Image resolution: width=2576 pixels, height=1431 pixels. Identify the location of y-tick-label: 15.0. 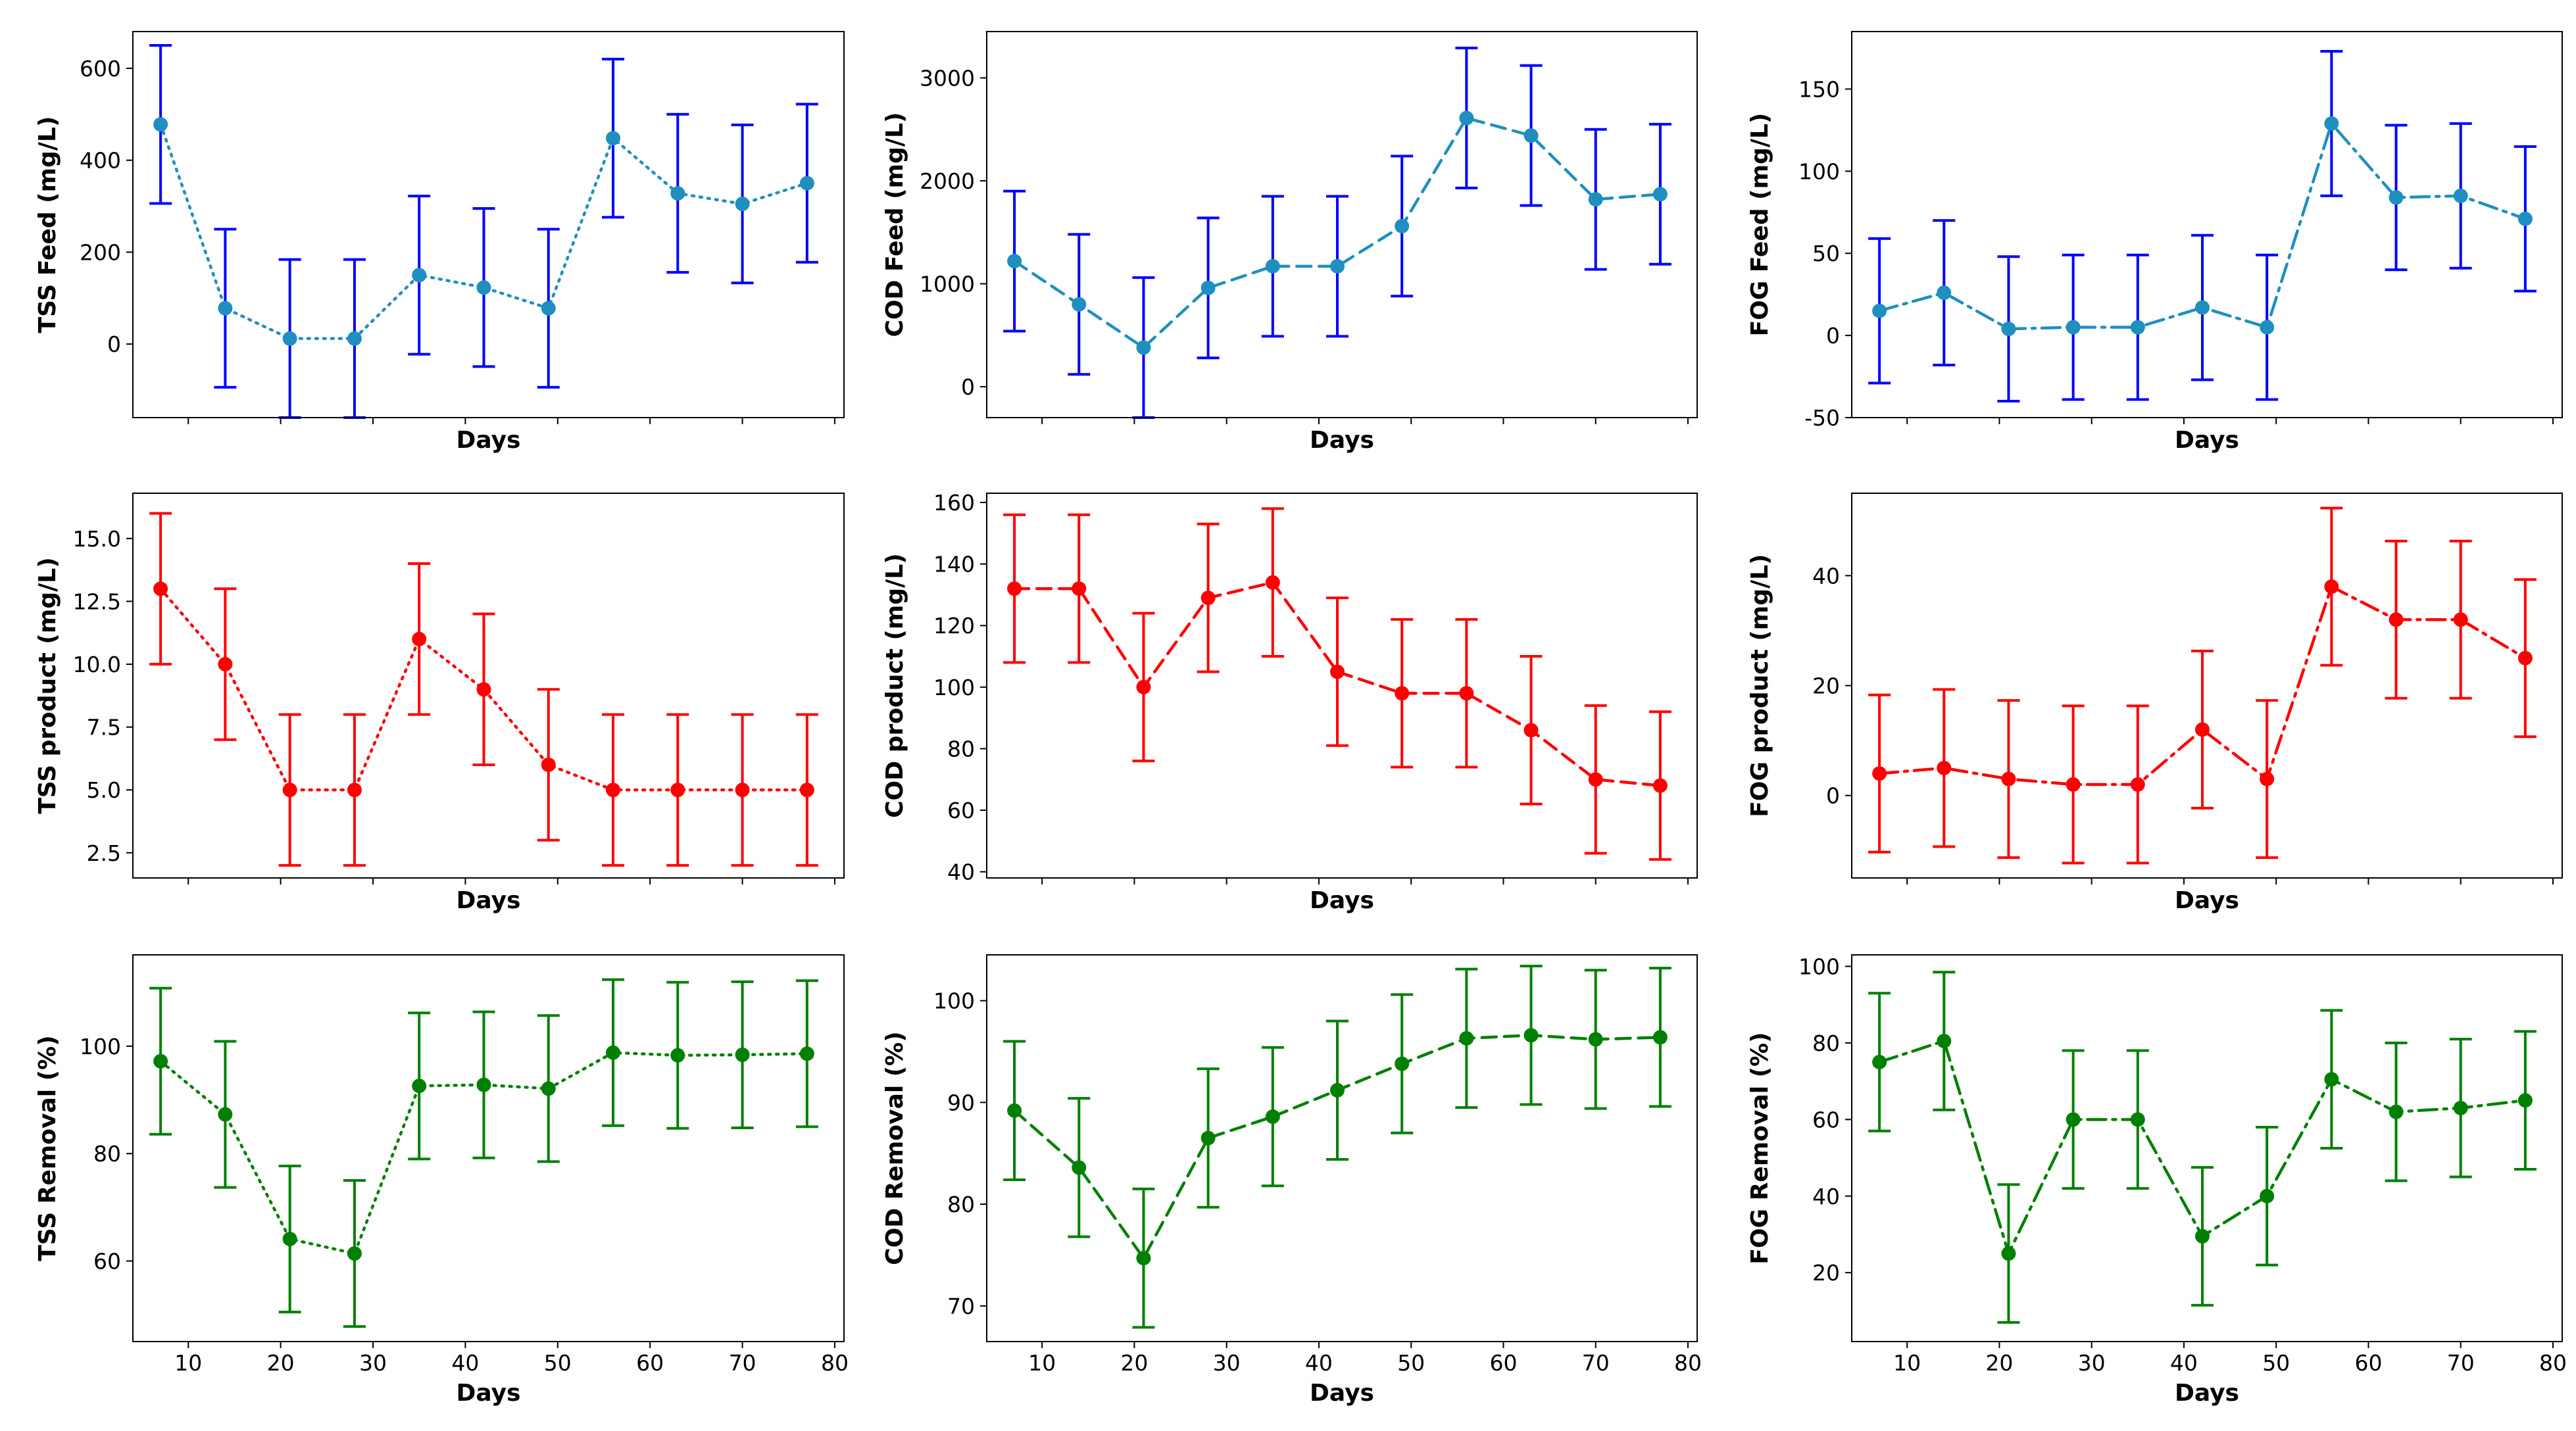
(97, 539).